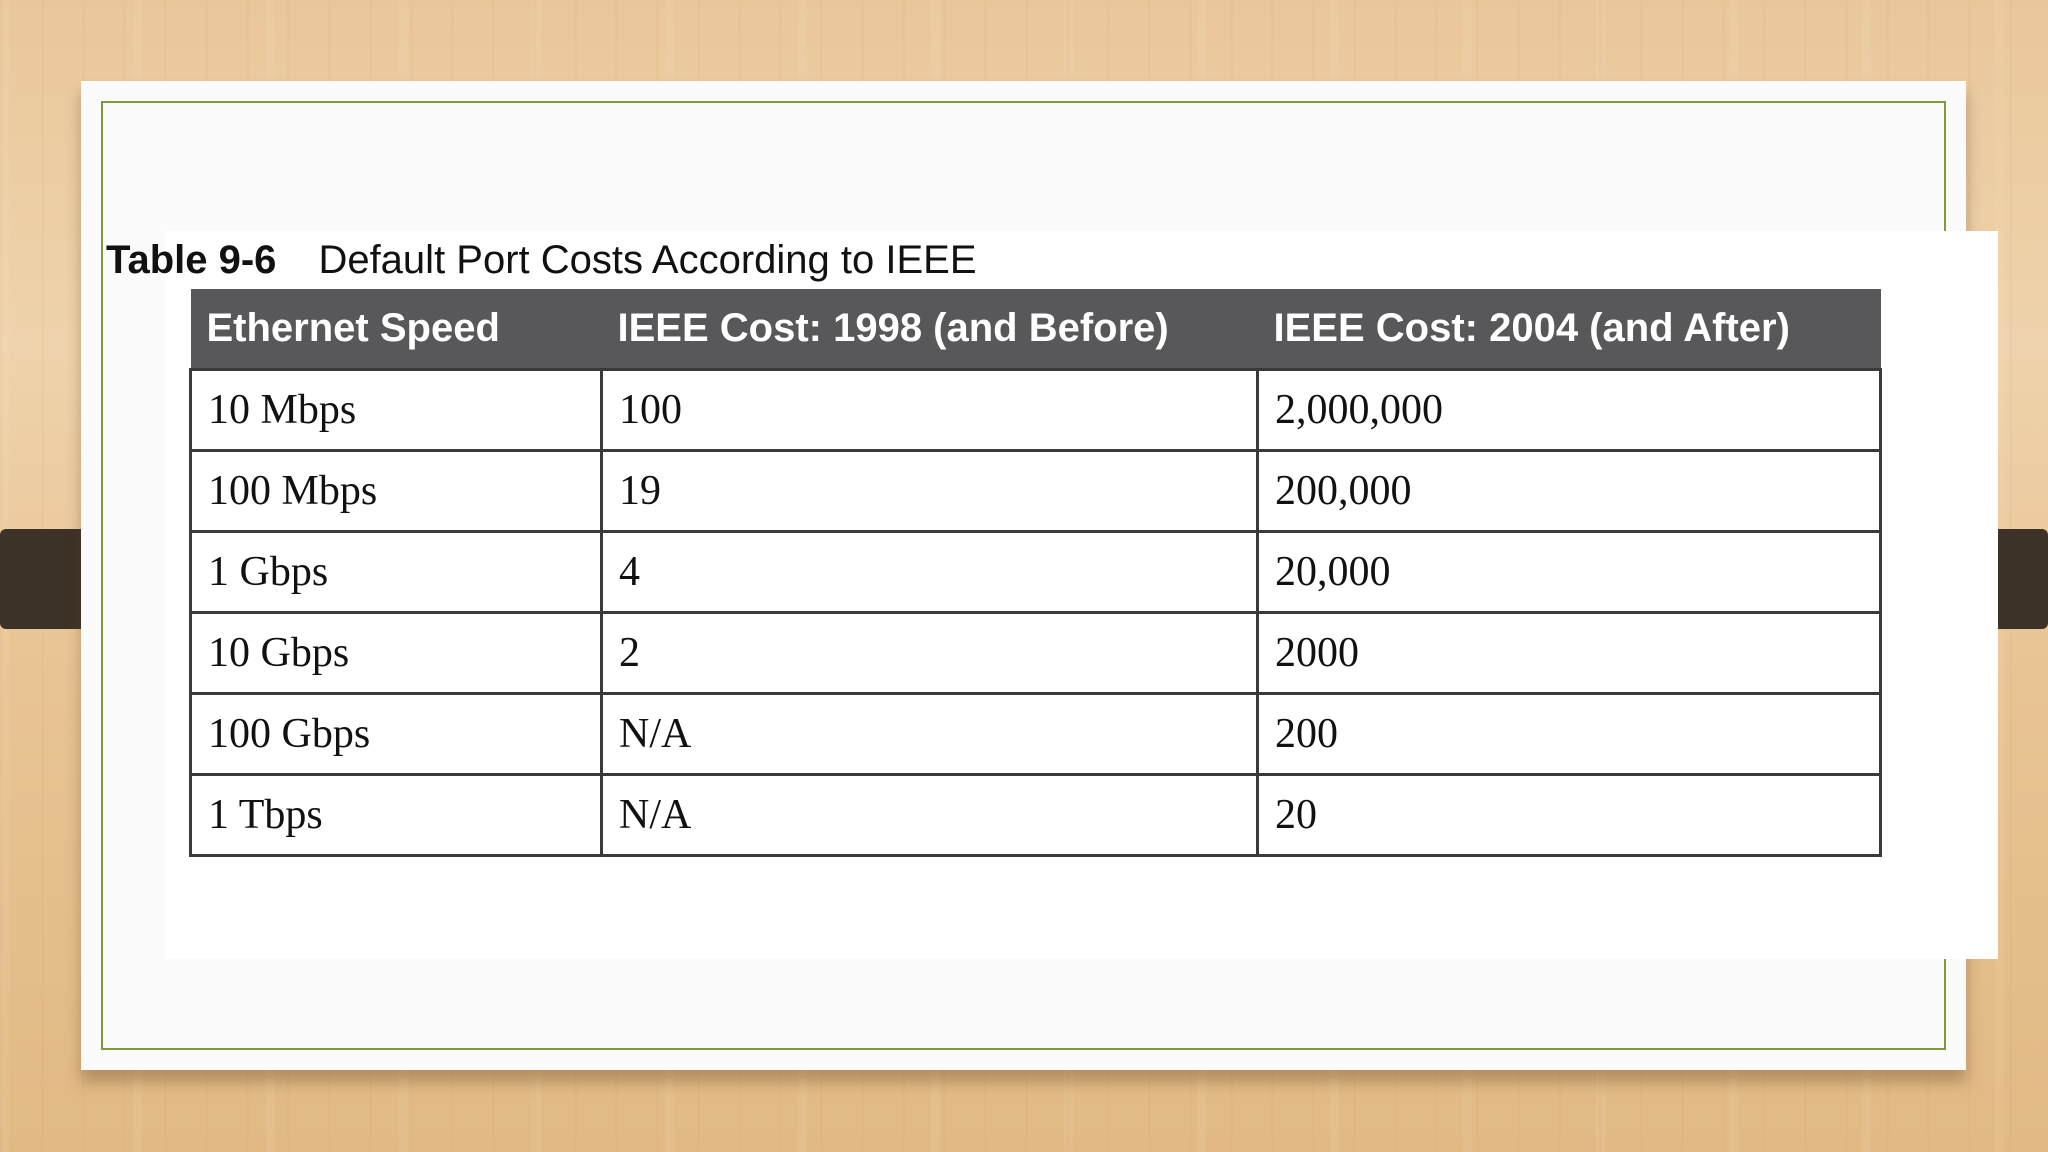 The height and width of the screenshot is (1152, 2048). What do you see at coordinates (1569, 814) in the screenshot?
I see `cost-2004-cell: 20` at bounding box center [1569, 814].